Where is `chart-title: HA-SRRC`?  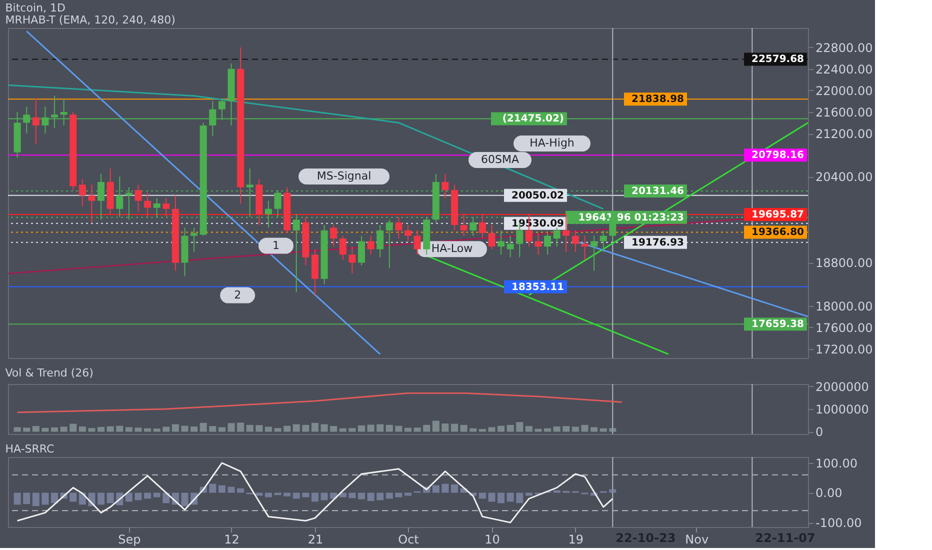 chart-title: HA-SRRC is located at coordinates (30, 449).